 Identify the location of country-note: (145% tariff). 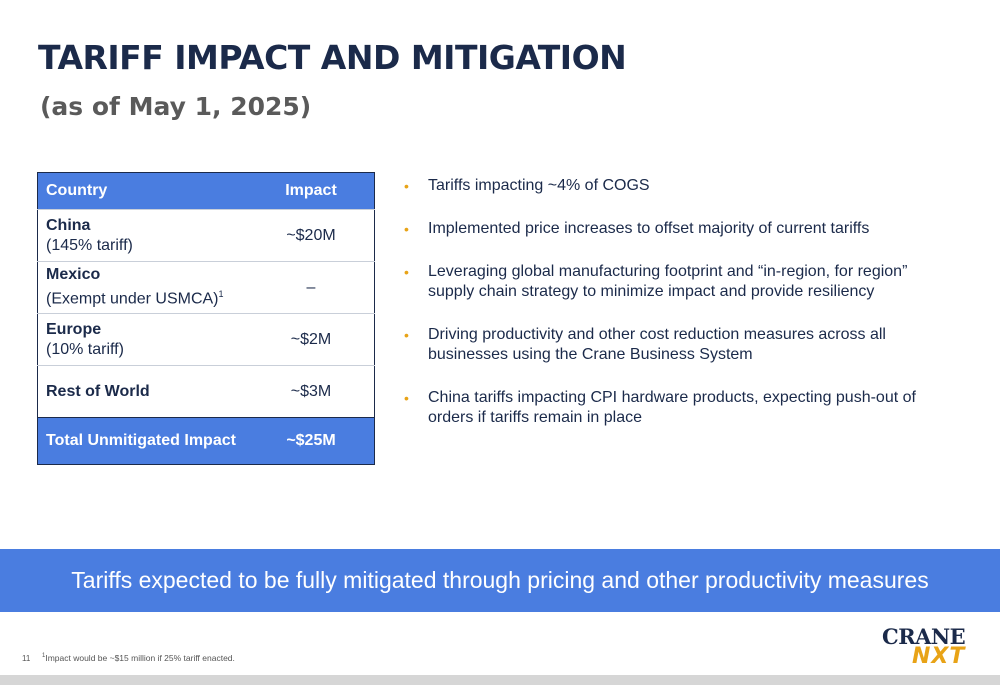
(89, 245).